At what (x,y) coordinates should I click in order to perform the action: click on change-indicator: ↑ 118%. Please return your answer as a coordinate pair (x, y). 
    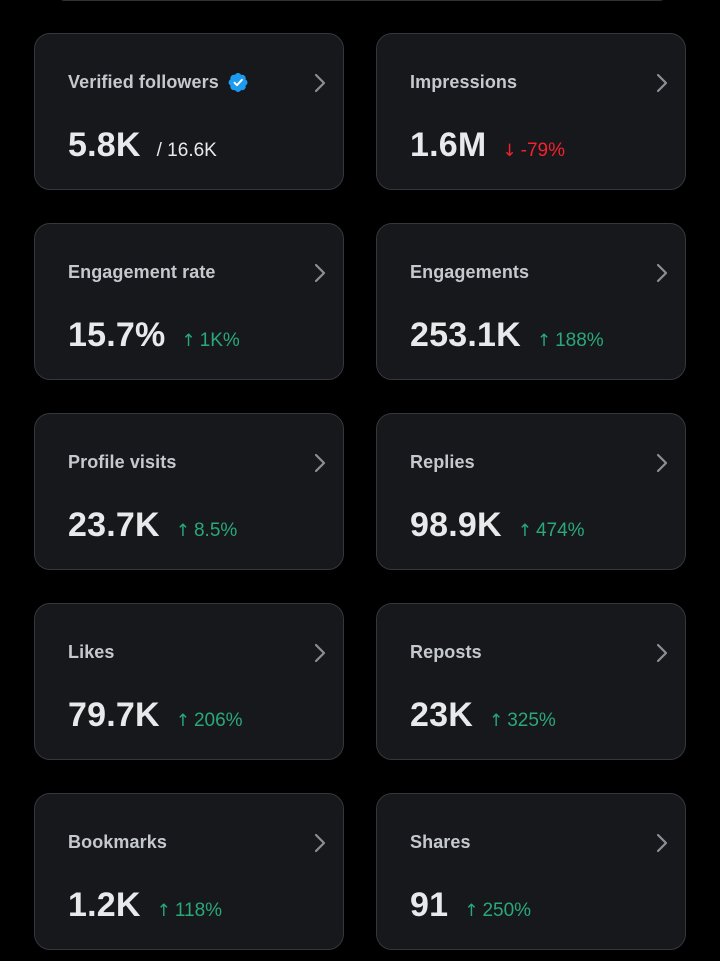
    Looking at the image, I should click on (189, 911).